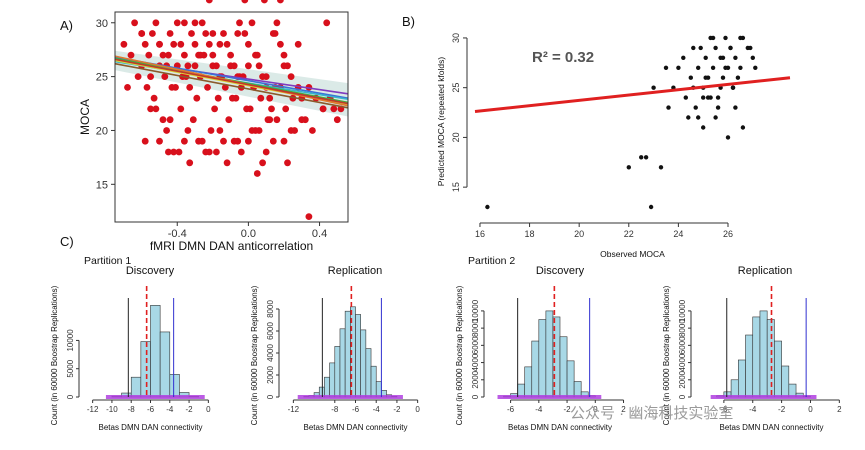 The width and height of the screenshot is (865, 450). What do you see at coordinates (107, 261) in the screenshot?
I see `partition-label: Partition 1` at bounding box center [107, 261].